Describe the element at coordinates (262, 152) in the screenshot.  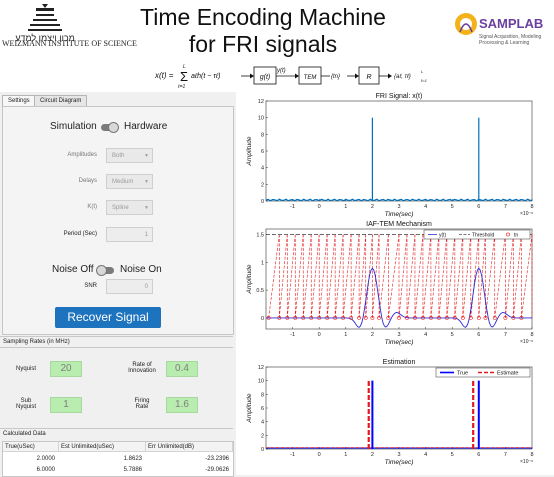
I see `chart1-y-tick-label: 6` at that location.